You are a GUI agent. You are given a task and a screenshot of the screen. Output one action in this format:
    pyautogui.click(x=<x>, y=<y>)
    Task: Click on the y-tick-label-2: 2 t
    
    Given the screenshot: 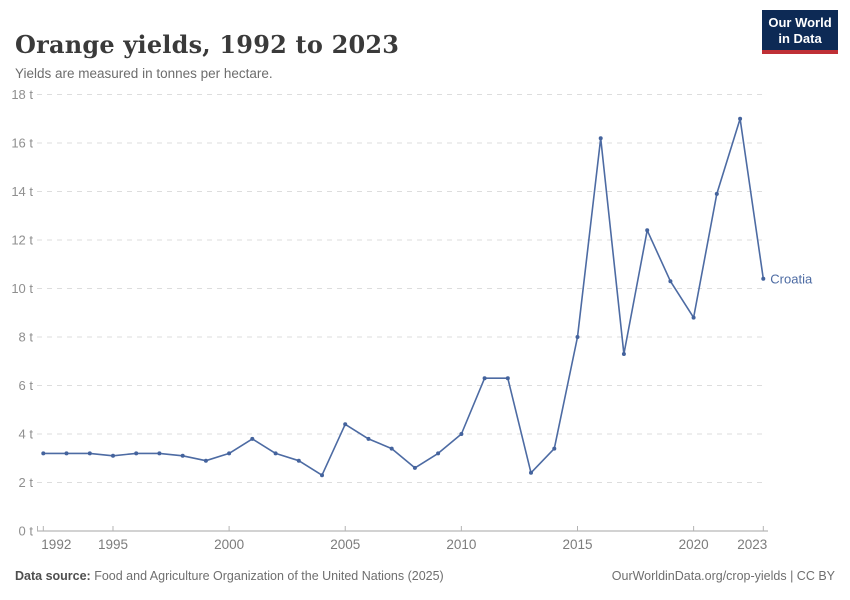 What is the action you would take?
    pyautogui.click(x=26, y=482)
    